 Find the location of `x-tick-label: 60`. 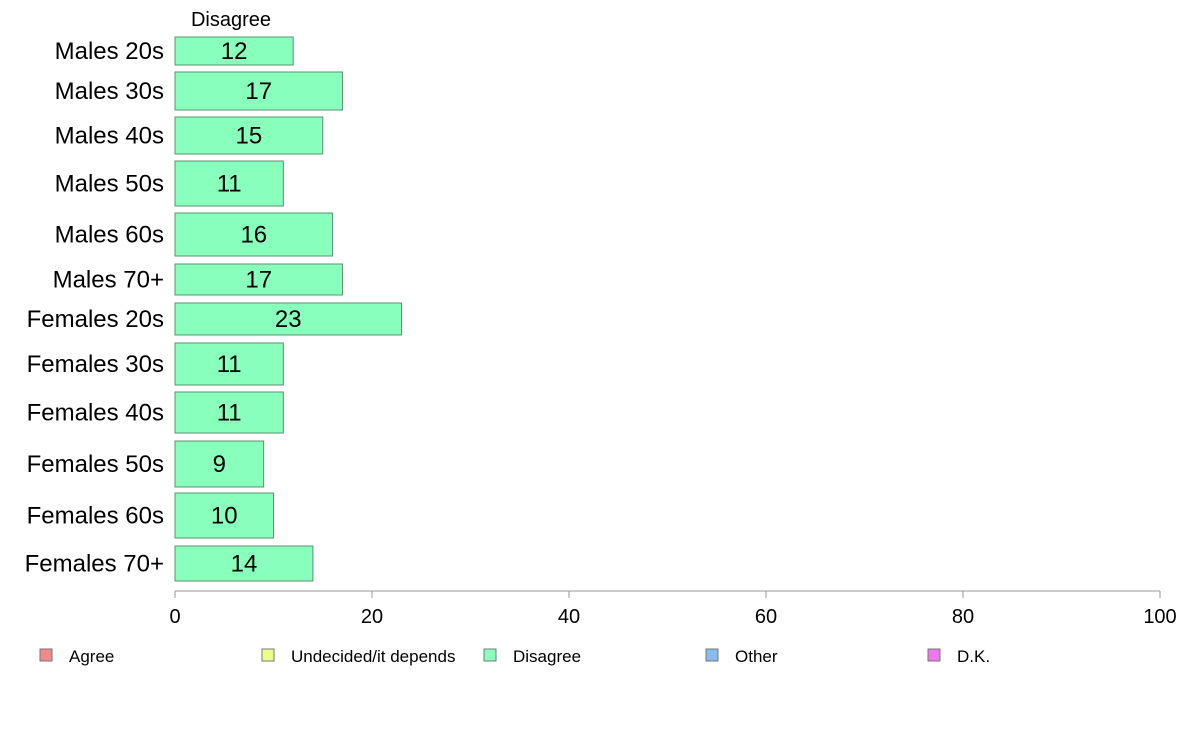

x-tick-label: 60 is located at coordinates (766, 617).